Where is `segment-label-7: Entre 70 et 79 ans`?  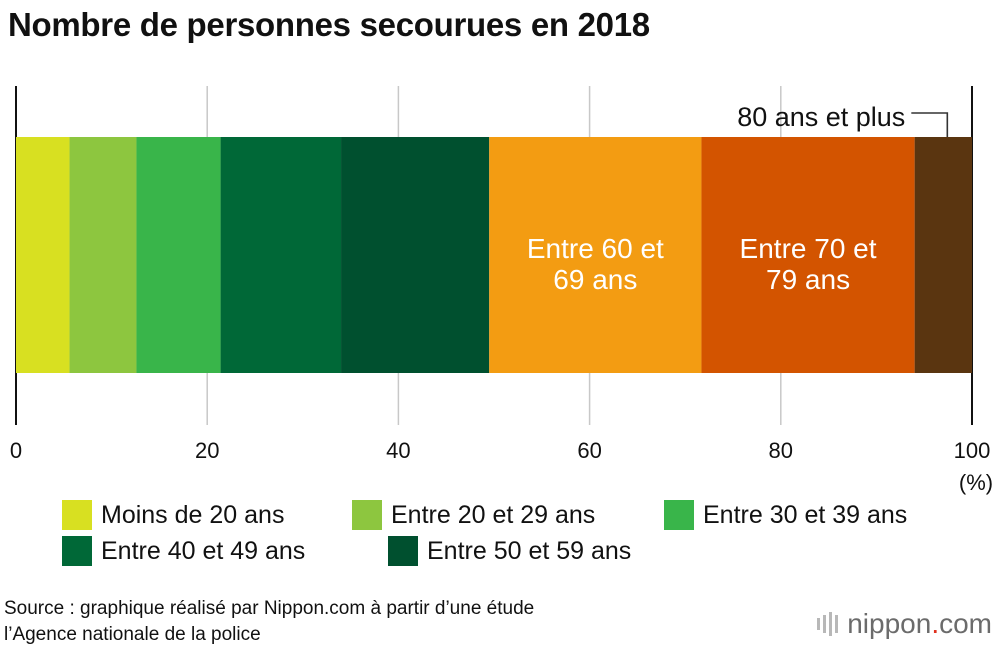 segment-label-7: Entre 70 et 79 ans is located at coordinates (808, 264).